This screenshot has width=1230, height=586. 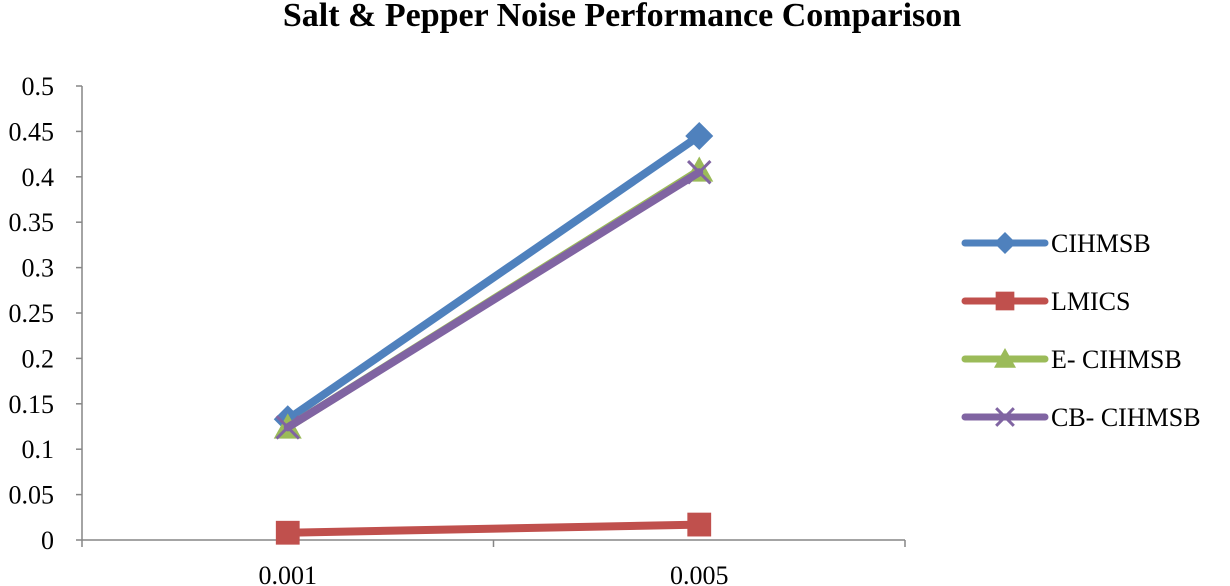 I want to click on series-lmics, so click(x=493, y=528).